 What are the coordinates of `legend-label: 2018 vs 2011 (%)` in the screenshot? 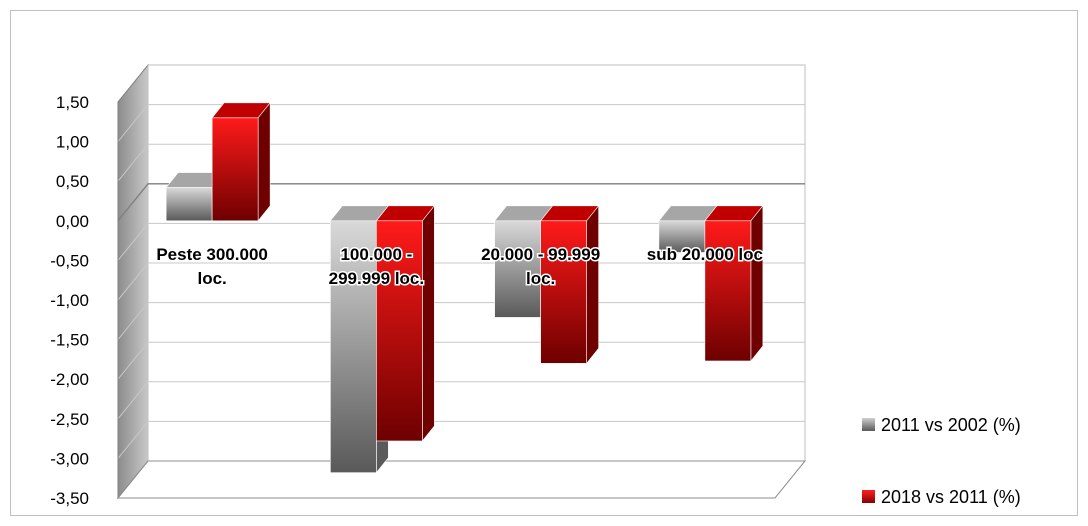 It's located at (951, 497).